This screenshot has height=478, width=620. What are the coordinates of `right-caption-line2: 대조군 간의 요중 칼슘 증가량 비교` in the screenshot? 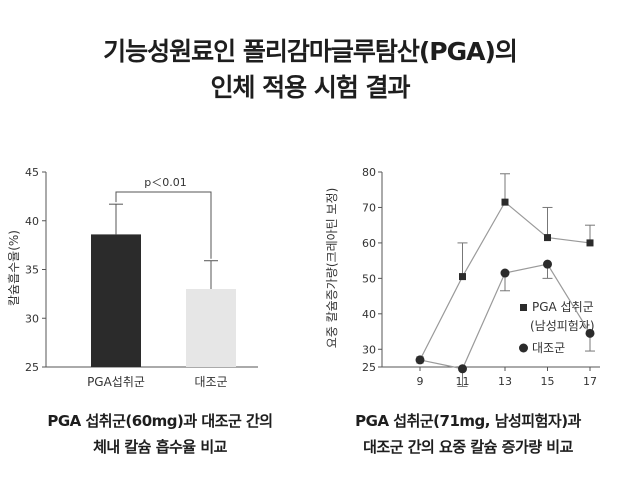 It's located at (468, 447).